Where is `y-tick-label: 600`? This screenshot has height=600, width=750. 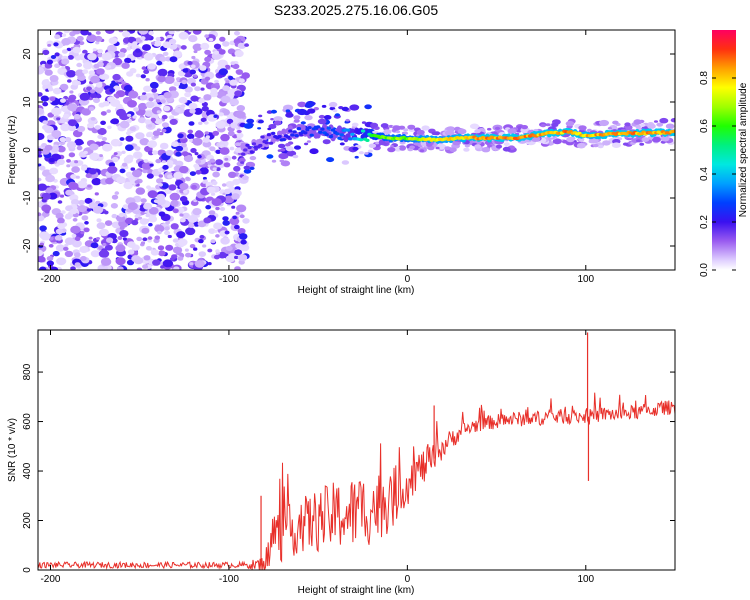 y-tick-label: 600 is located at coordinates (27, 421).